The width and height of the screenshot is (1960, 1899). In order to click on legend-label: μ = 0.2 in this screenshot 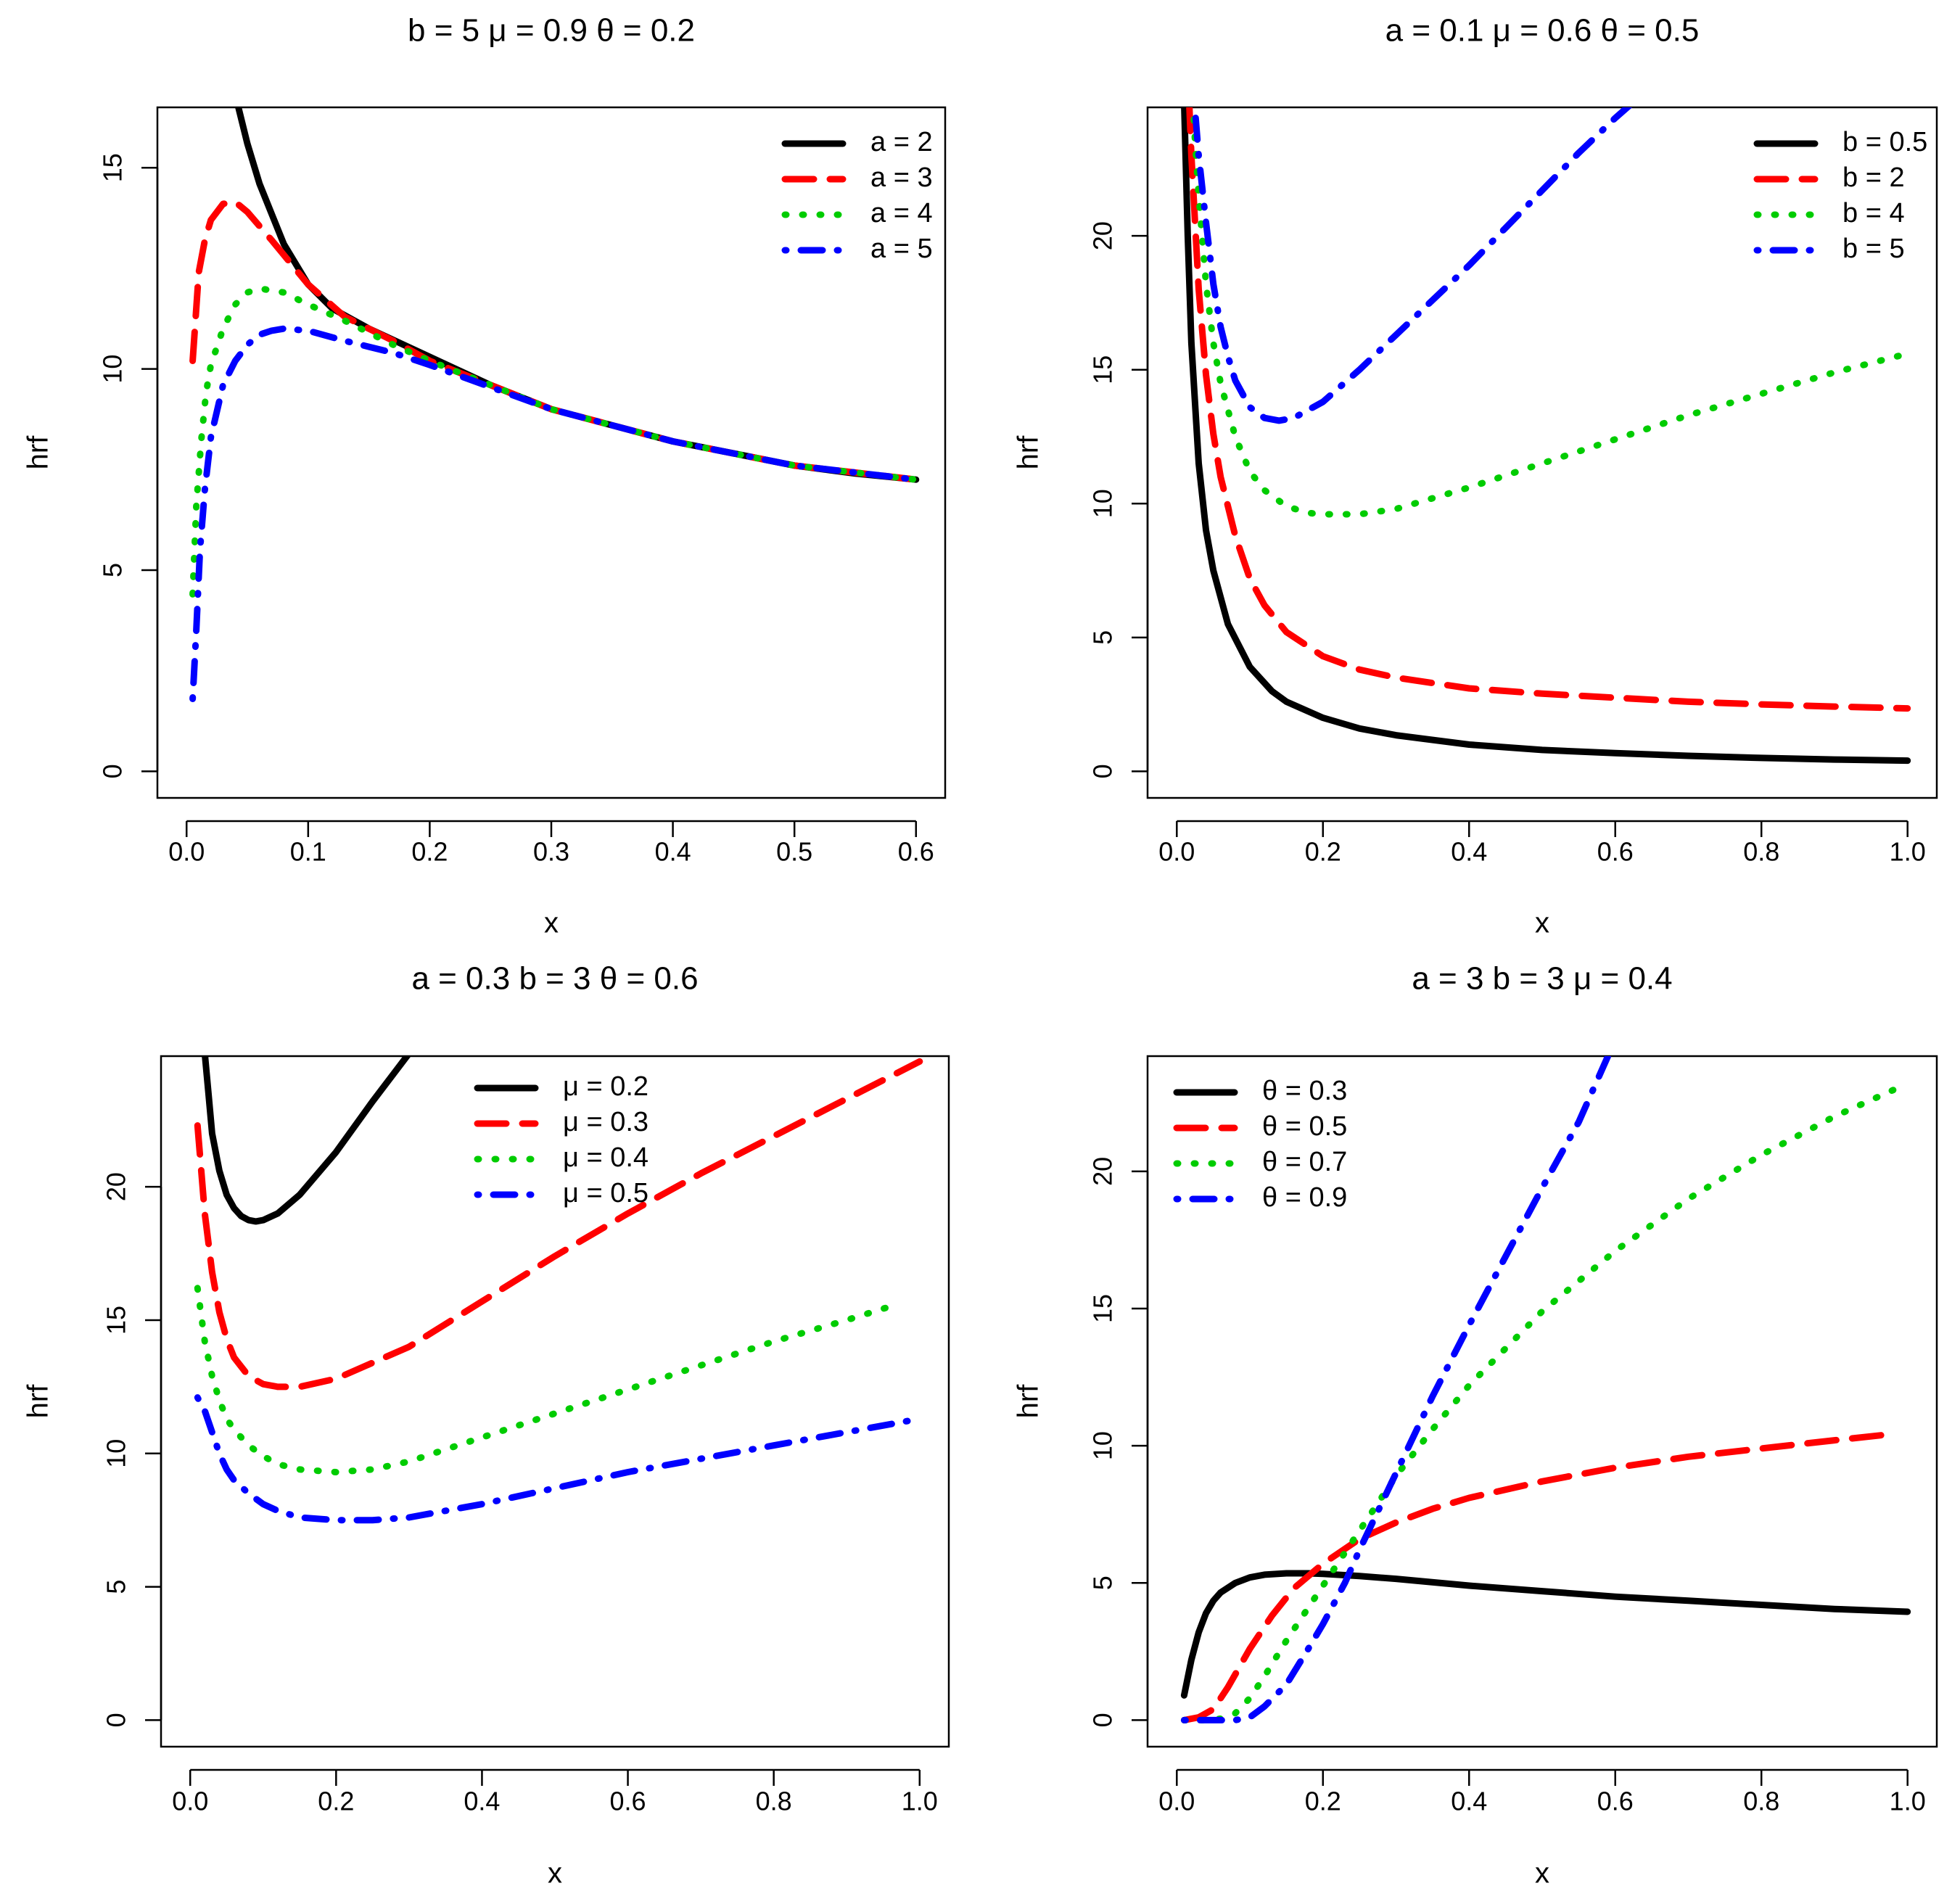, I will do `click(605, 1086)`.